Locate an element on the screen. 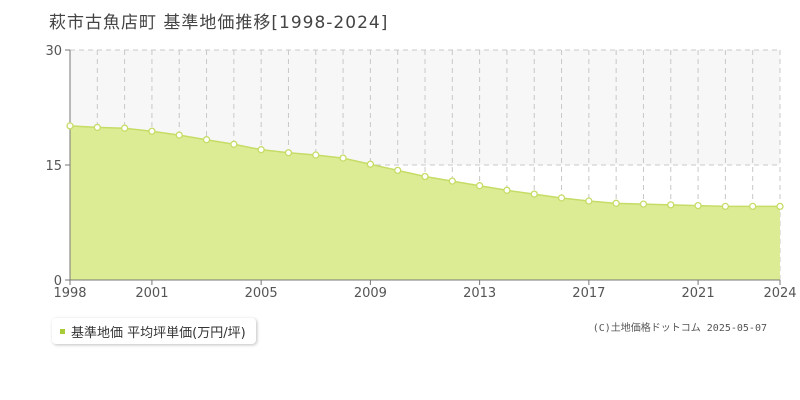 The width and height of the screenshot is (800, 400). x-tick-label: 2013 is located at coordinates (479, 293).